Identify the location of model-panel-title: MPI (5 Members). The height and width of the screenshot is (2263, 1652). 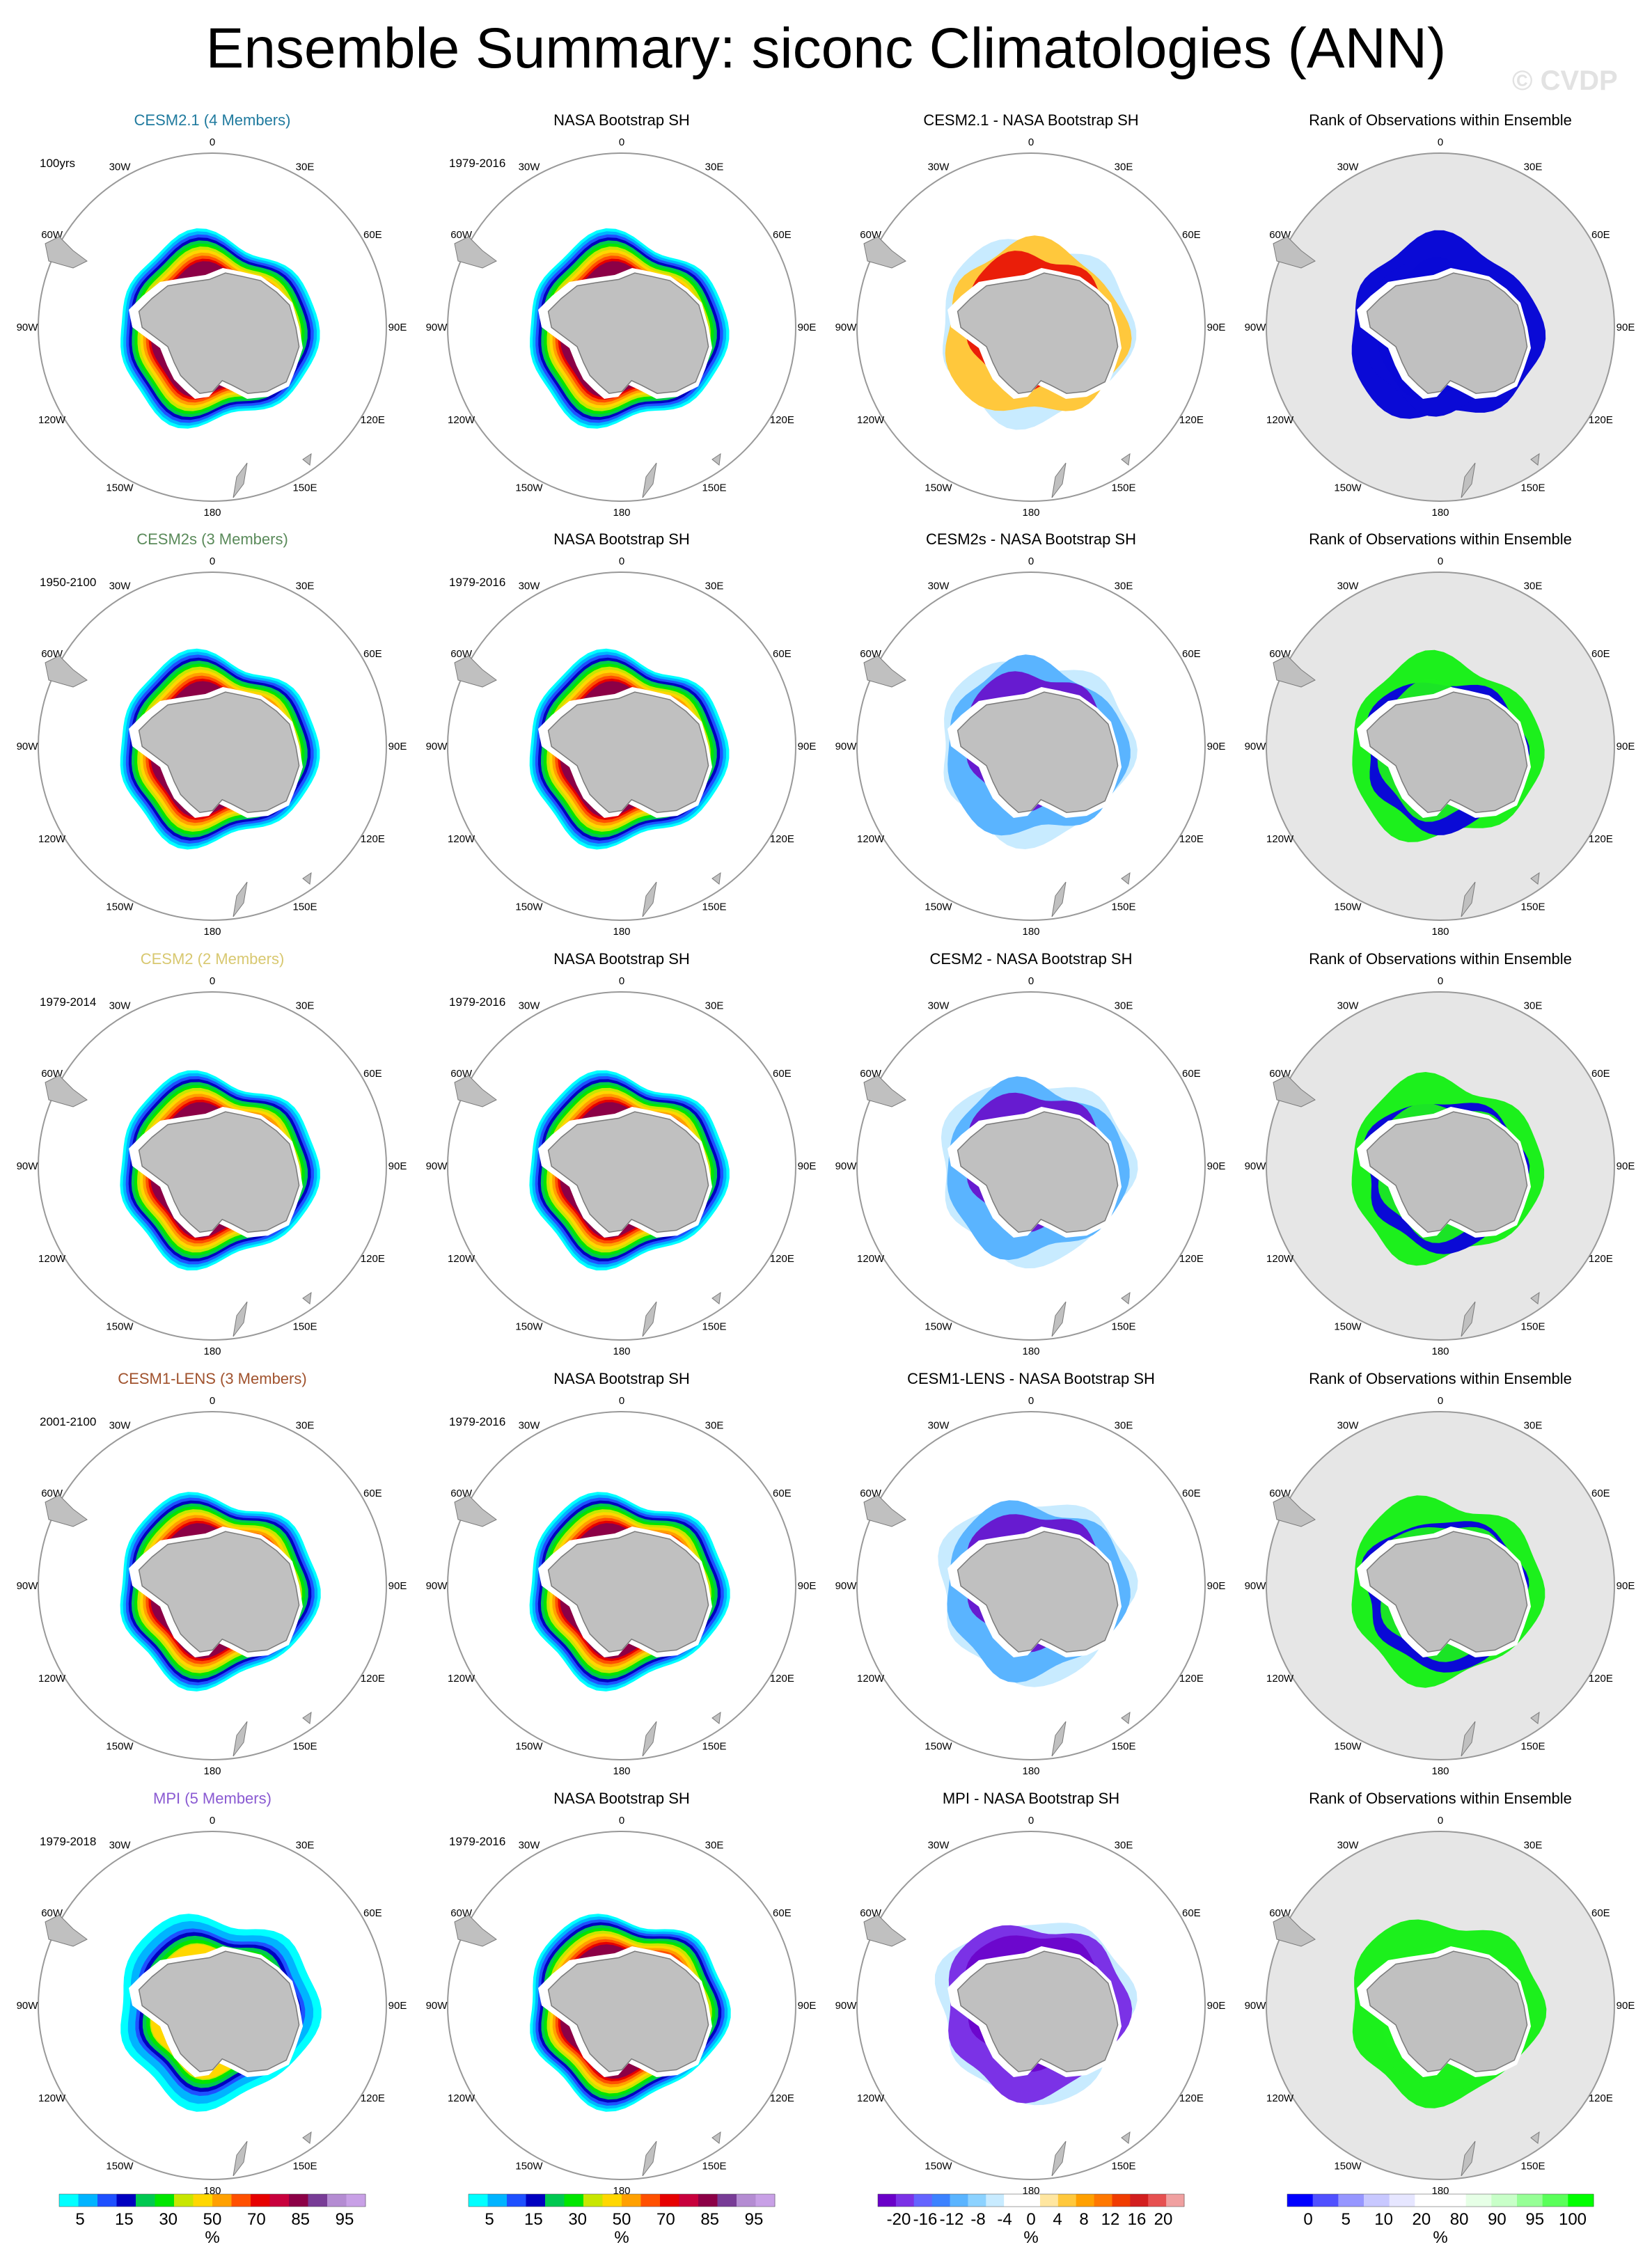
(212, 1799).